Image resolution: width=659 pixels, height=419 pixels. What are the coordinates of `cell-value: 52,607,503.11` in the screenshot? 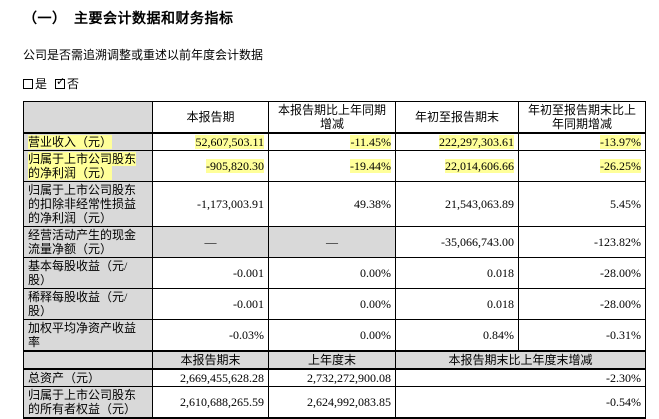 It's located at (210, 141).